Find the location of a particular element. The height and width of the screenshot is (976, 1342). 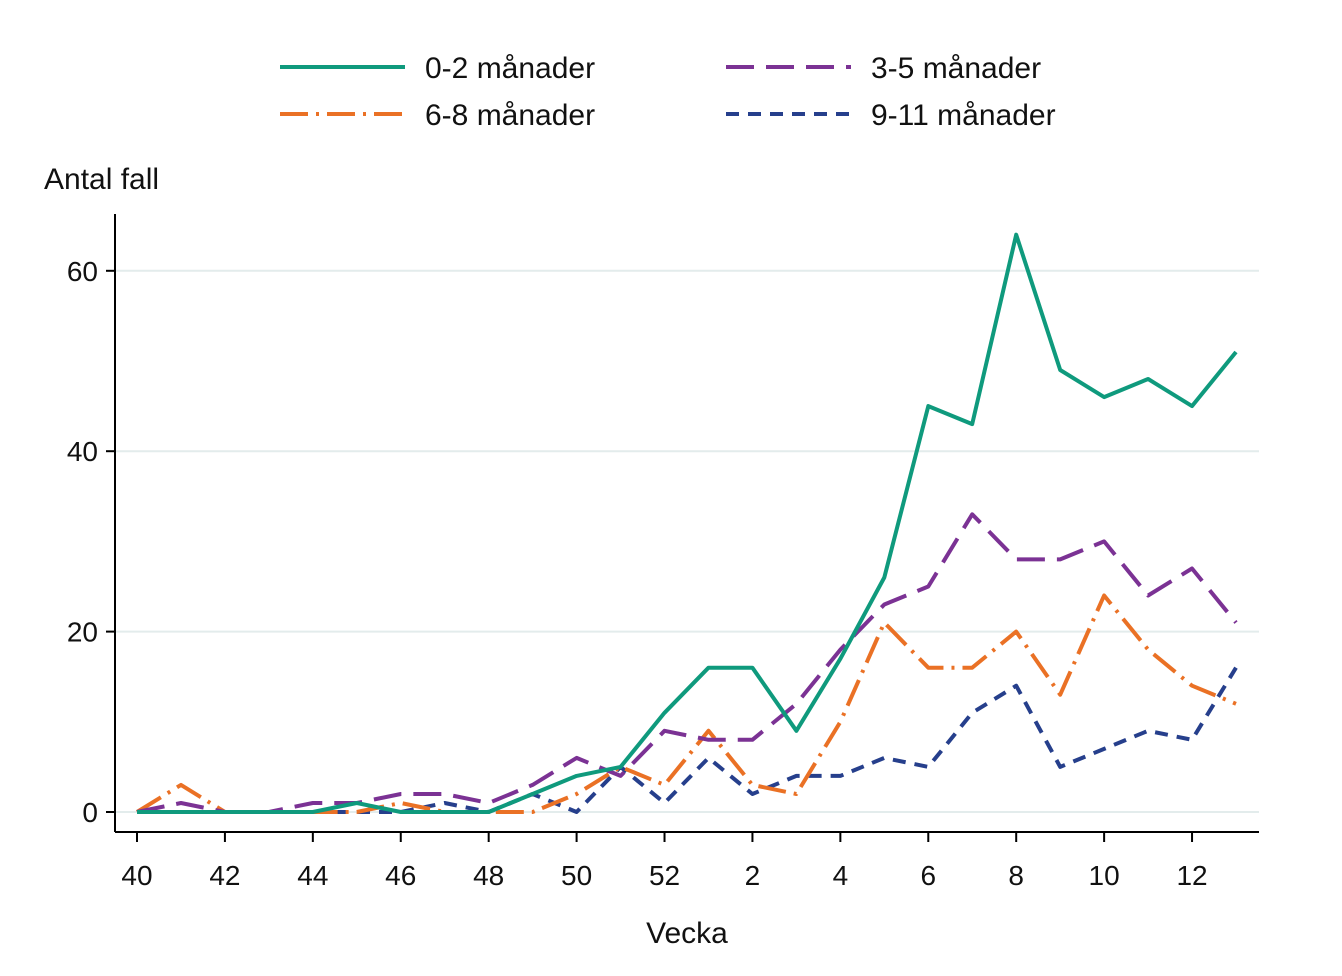

y-tick-label-60: 60 is located at coordinates (82, 271).